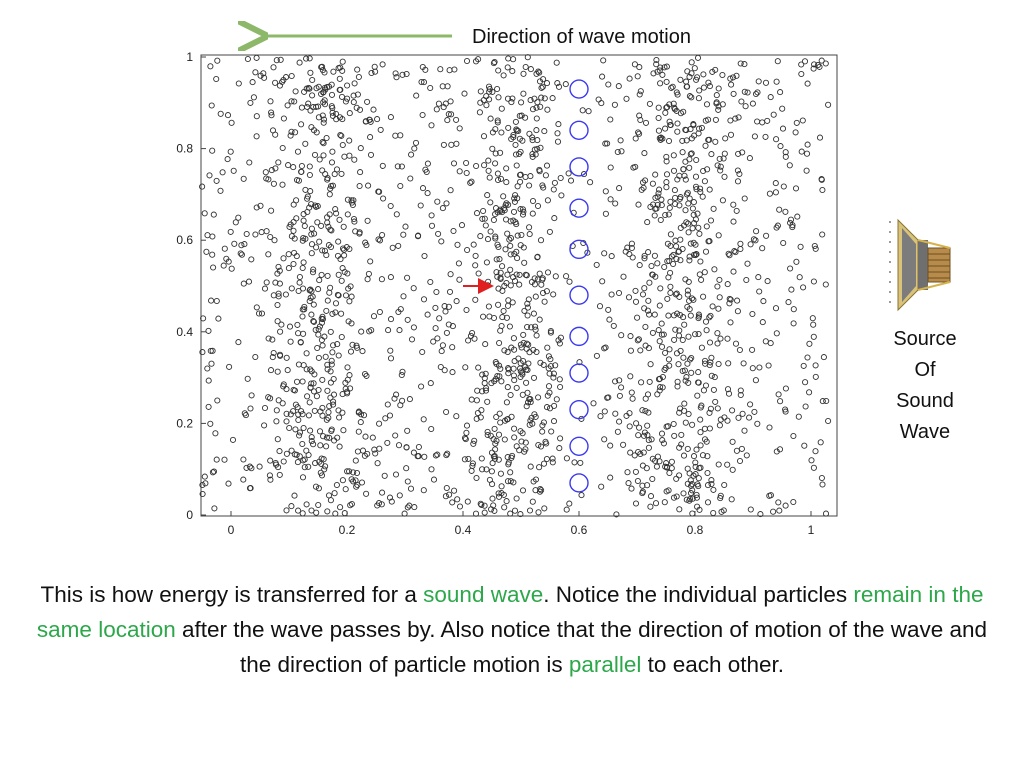  What do you see at coordinates (581, 37) in the screenshot?
I see `wave-direction-label: Direction of wave motion` at bounding box center [581, 37].